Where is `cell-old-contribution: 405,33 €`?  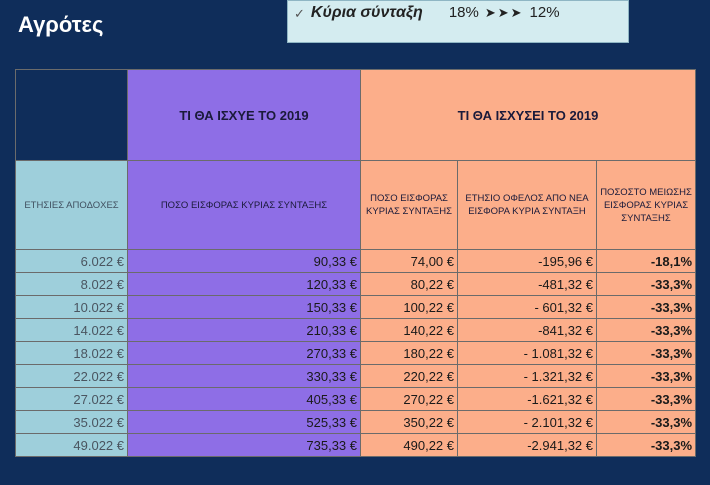
cell-old-contribution: 405,33 € is located at coordinates (244, 399).